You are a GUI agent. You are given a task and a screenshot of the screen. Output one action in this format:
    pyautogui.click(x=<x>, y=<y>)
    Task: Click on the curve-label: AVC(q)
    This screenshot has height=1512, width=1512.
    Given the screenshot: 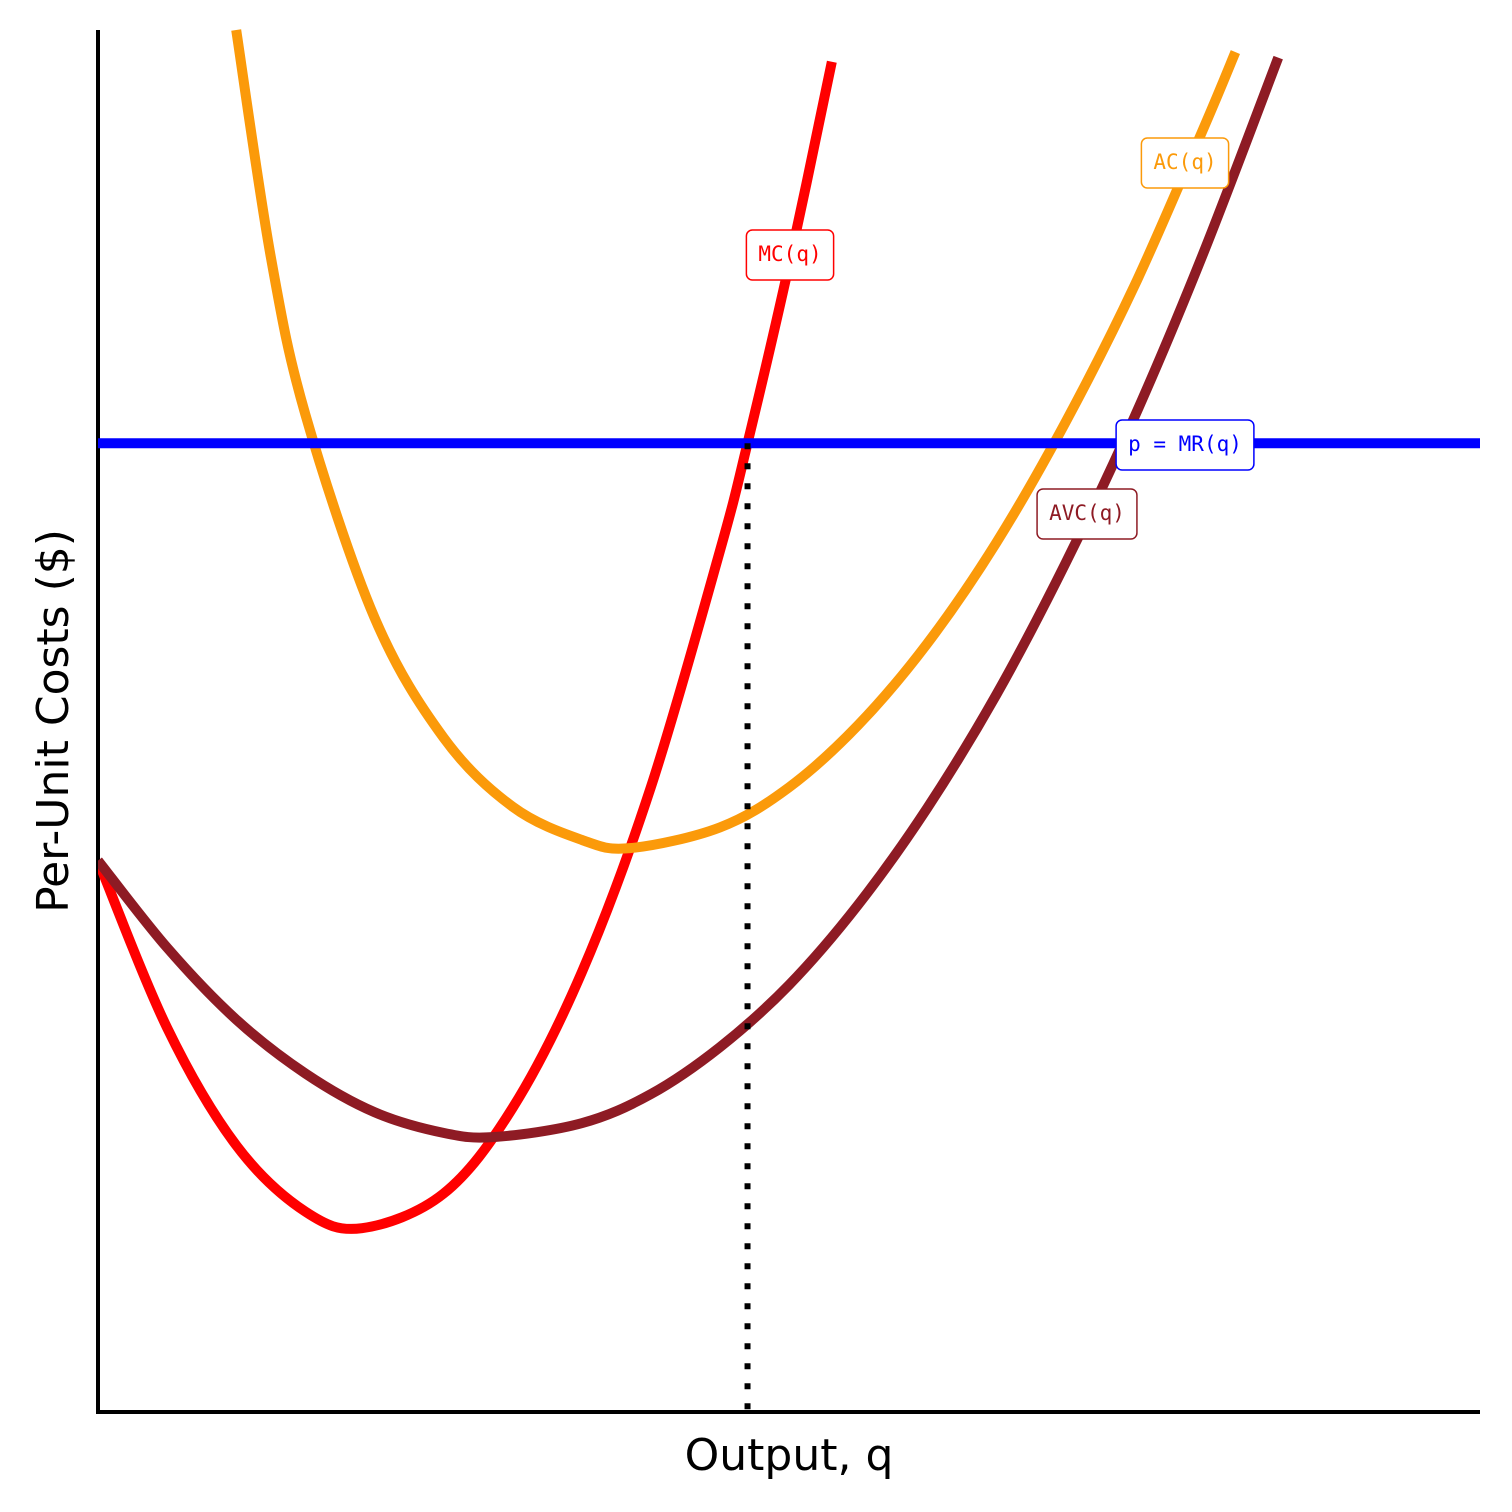 What is the action you would take?
    pyautogui.click(x=1087, y=513)
    